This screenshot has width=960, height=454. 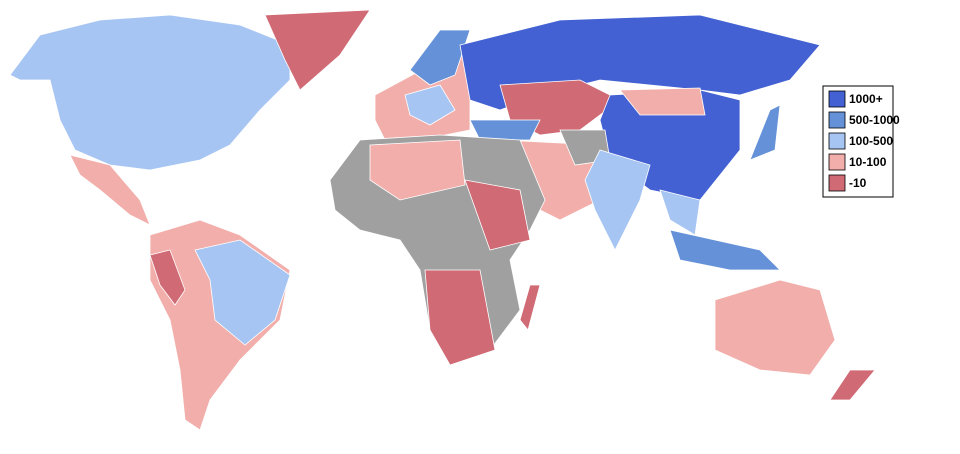 I want to click on southern-africa, so click(x=460, y=317).